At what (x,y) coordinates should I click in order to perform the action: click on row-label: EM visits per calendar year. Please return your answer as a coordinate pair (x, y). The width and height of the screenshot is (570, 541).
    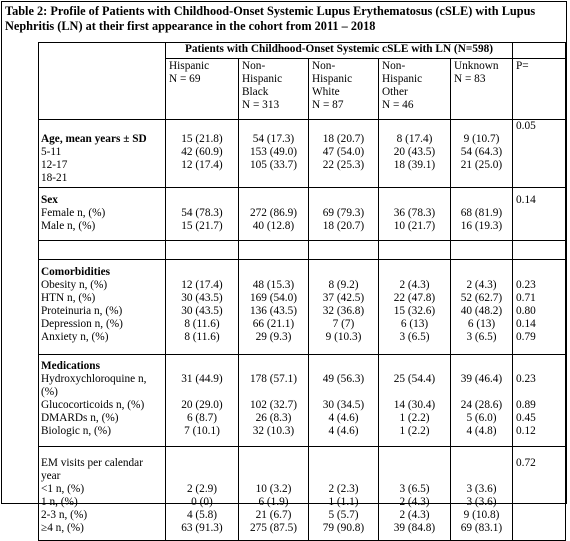
    Looking at the image, I should click on (102, 464).